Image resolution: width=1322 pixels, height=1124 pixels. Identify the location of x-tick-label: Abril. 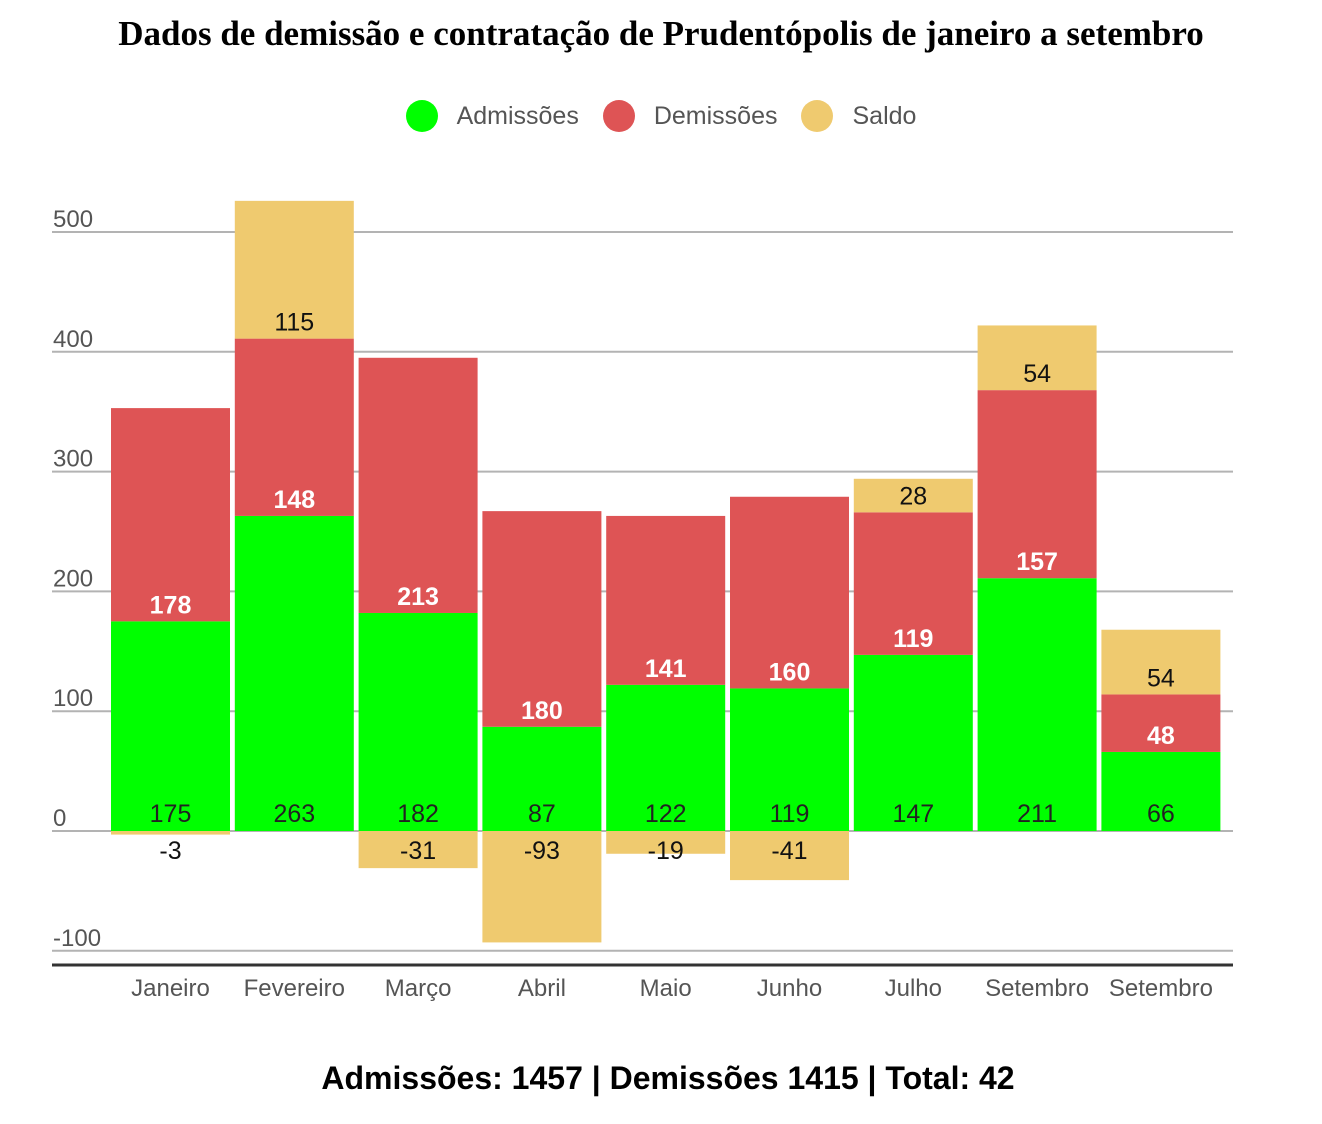
(542, 988).